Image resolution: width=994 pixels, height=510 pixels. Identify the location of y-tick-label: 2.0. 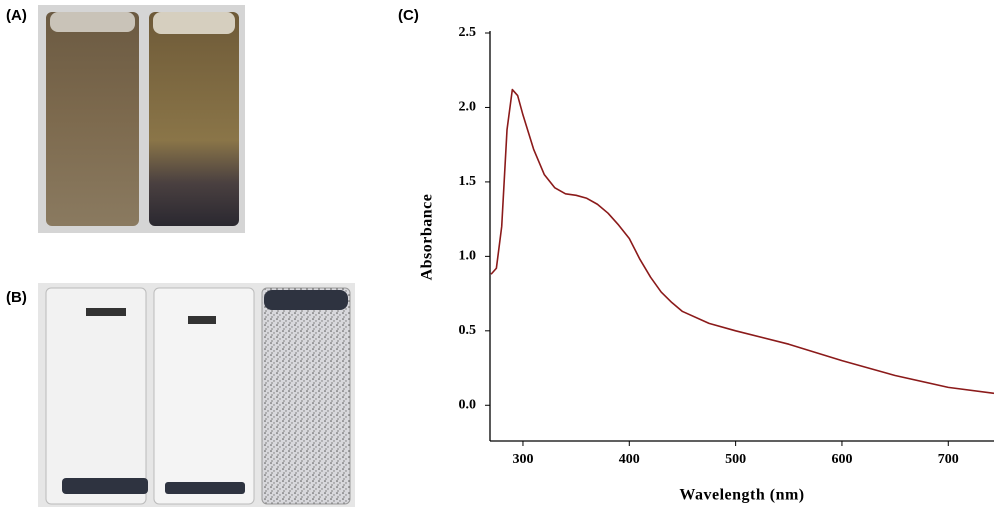
(468, 107).